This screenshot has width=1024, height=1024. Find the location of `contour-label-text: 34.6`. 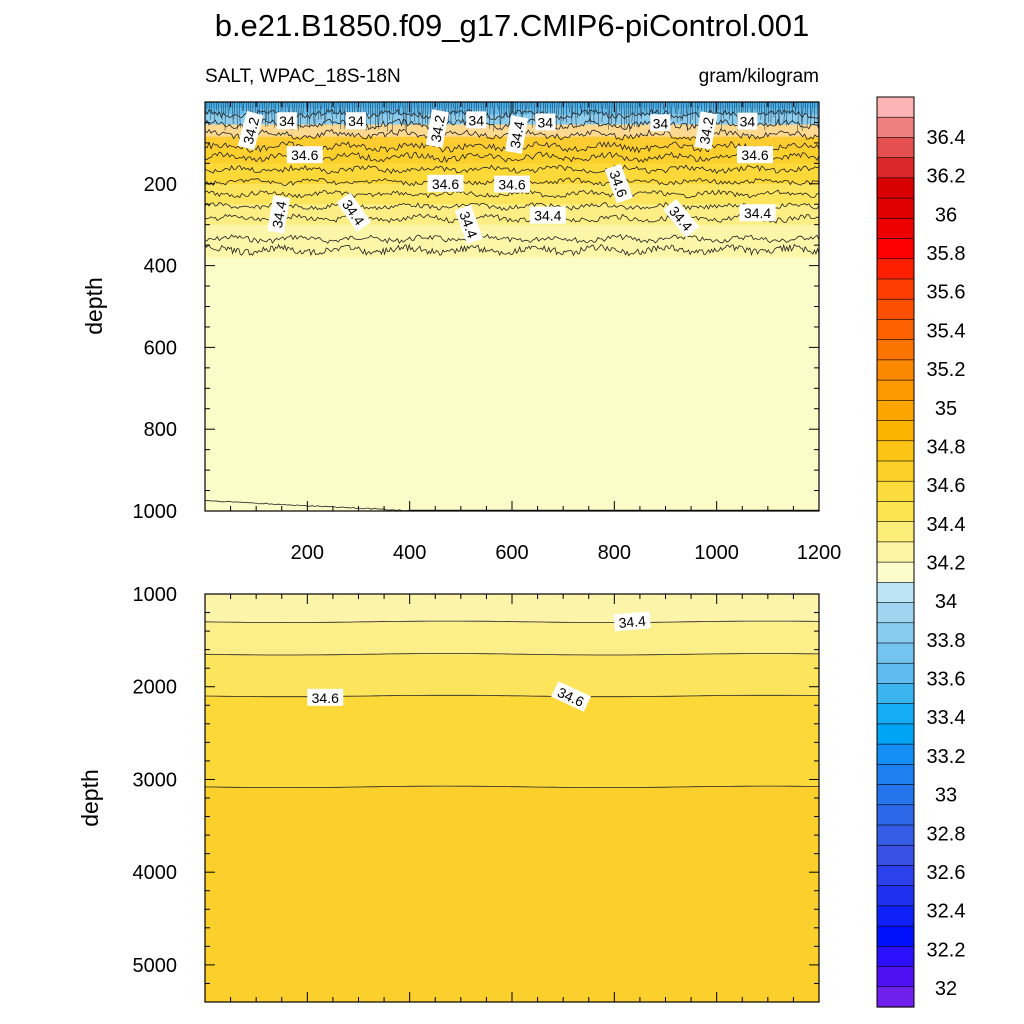

contour-label-text: 34.6 is located at coordinates (325, 698).